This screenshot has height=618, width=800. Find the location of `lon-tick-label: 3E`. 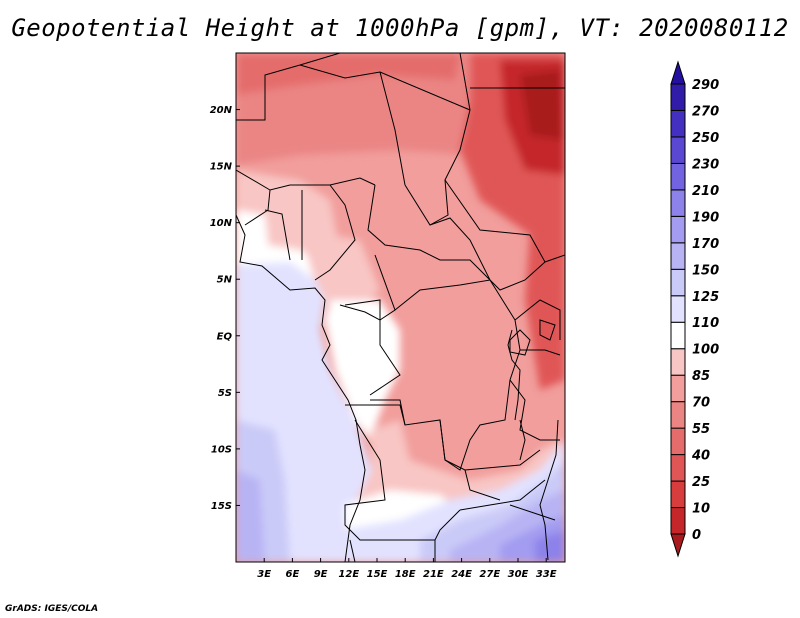

lon-tick-label: 3E is located at coordinates (264, 574).